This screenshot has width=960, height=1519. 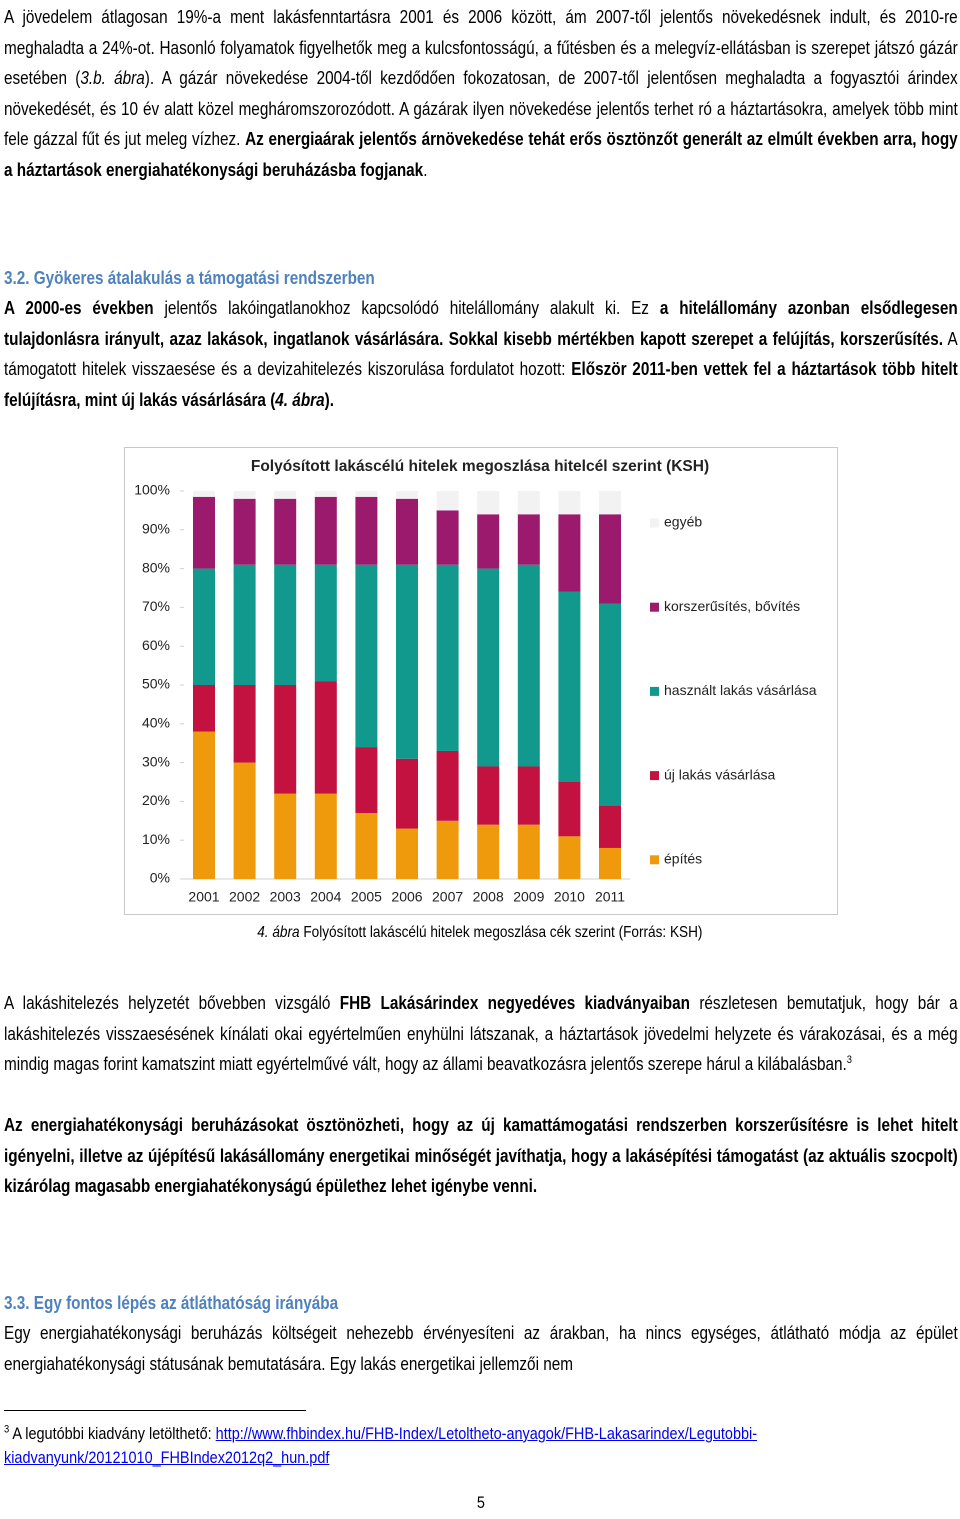 What do you see at coordinates (156, 800) in the screenshot?
I see `y-tick-label: 20%` at bounding box center [156, 800].